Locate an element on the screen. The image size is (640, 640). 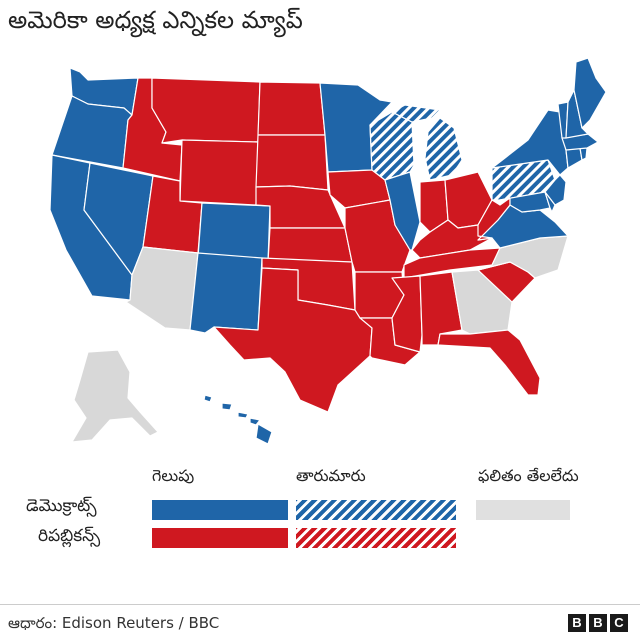
state-MI-UP is located at coordinates (416, 113).